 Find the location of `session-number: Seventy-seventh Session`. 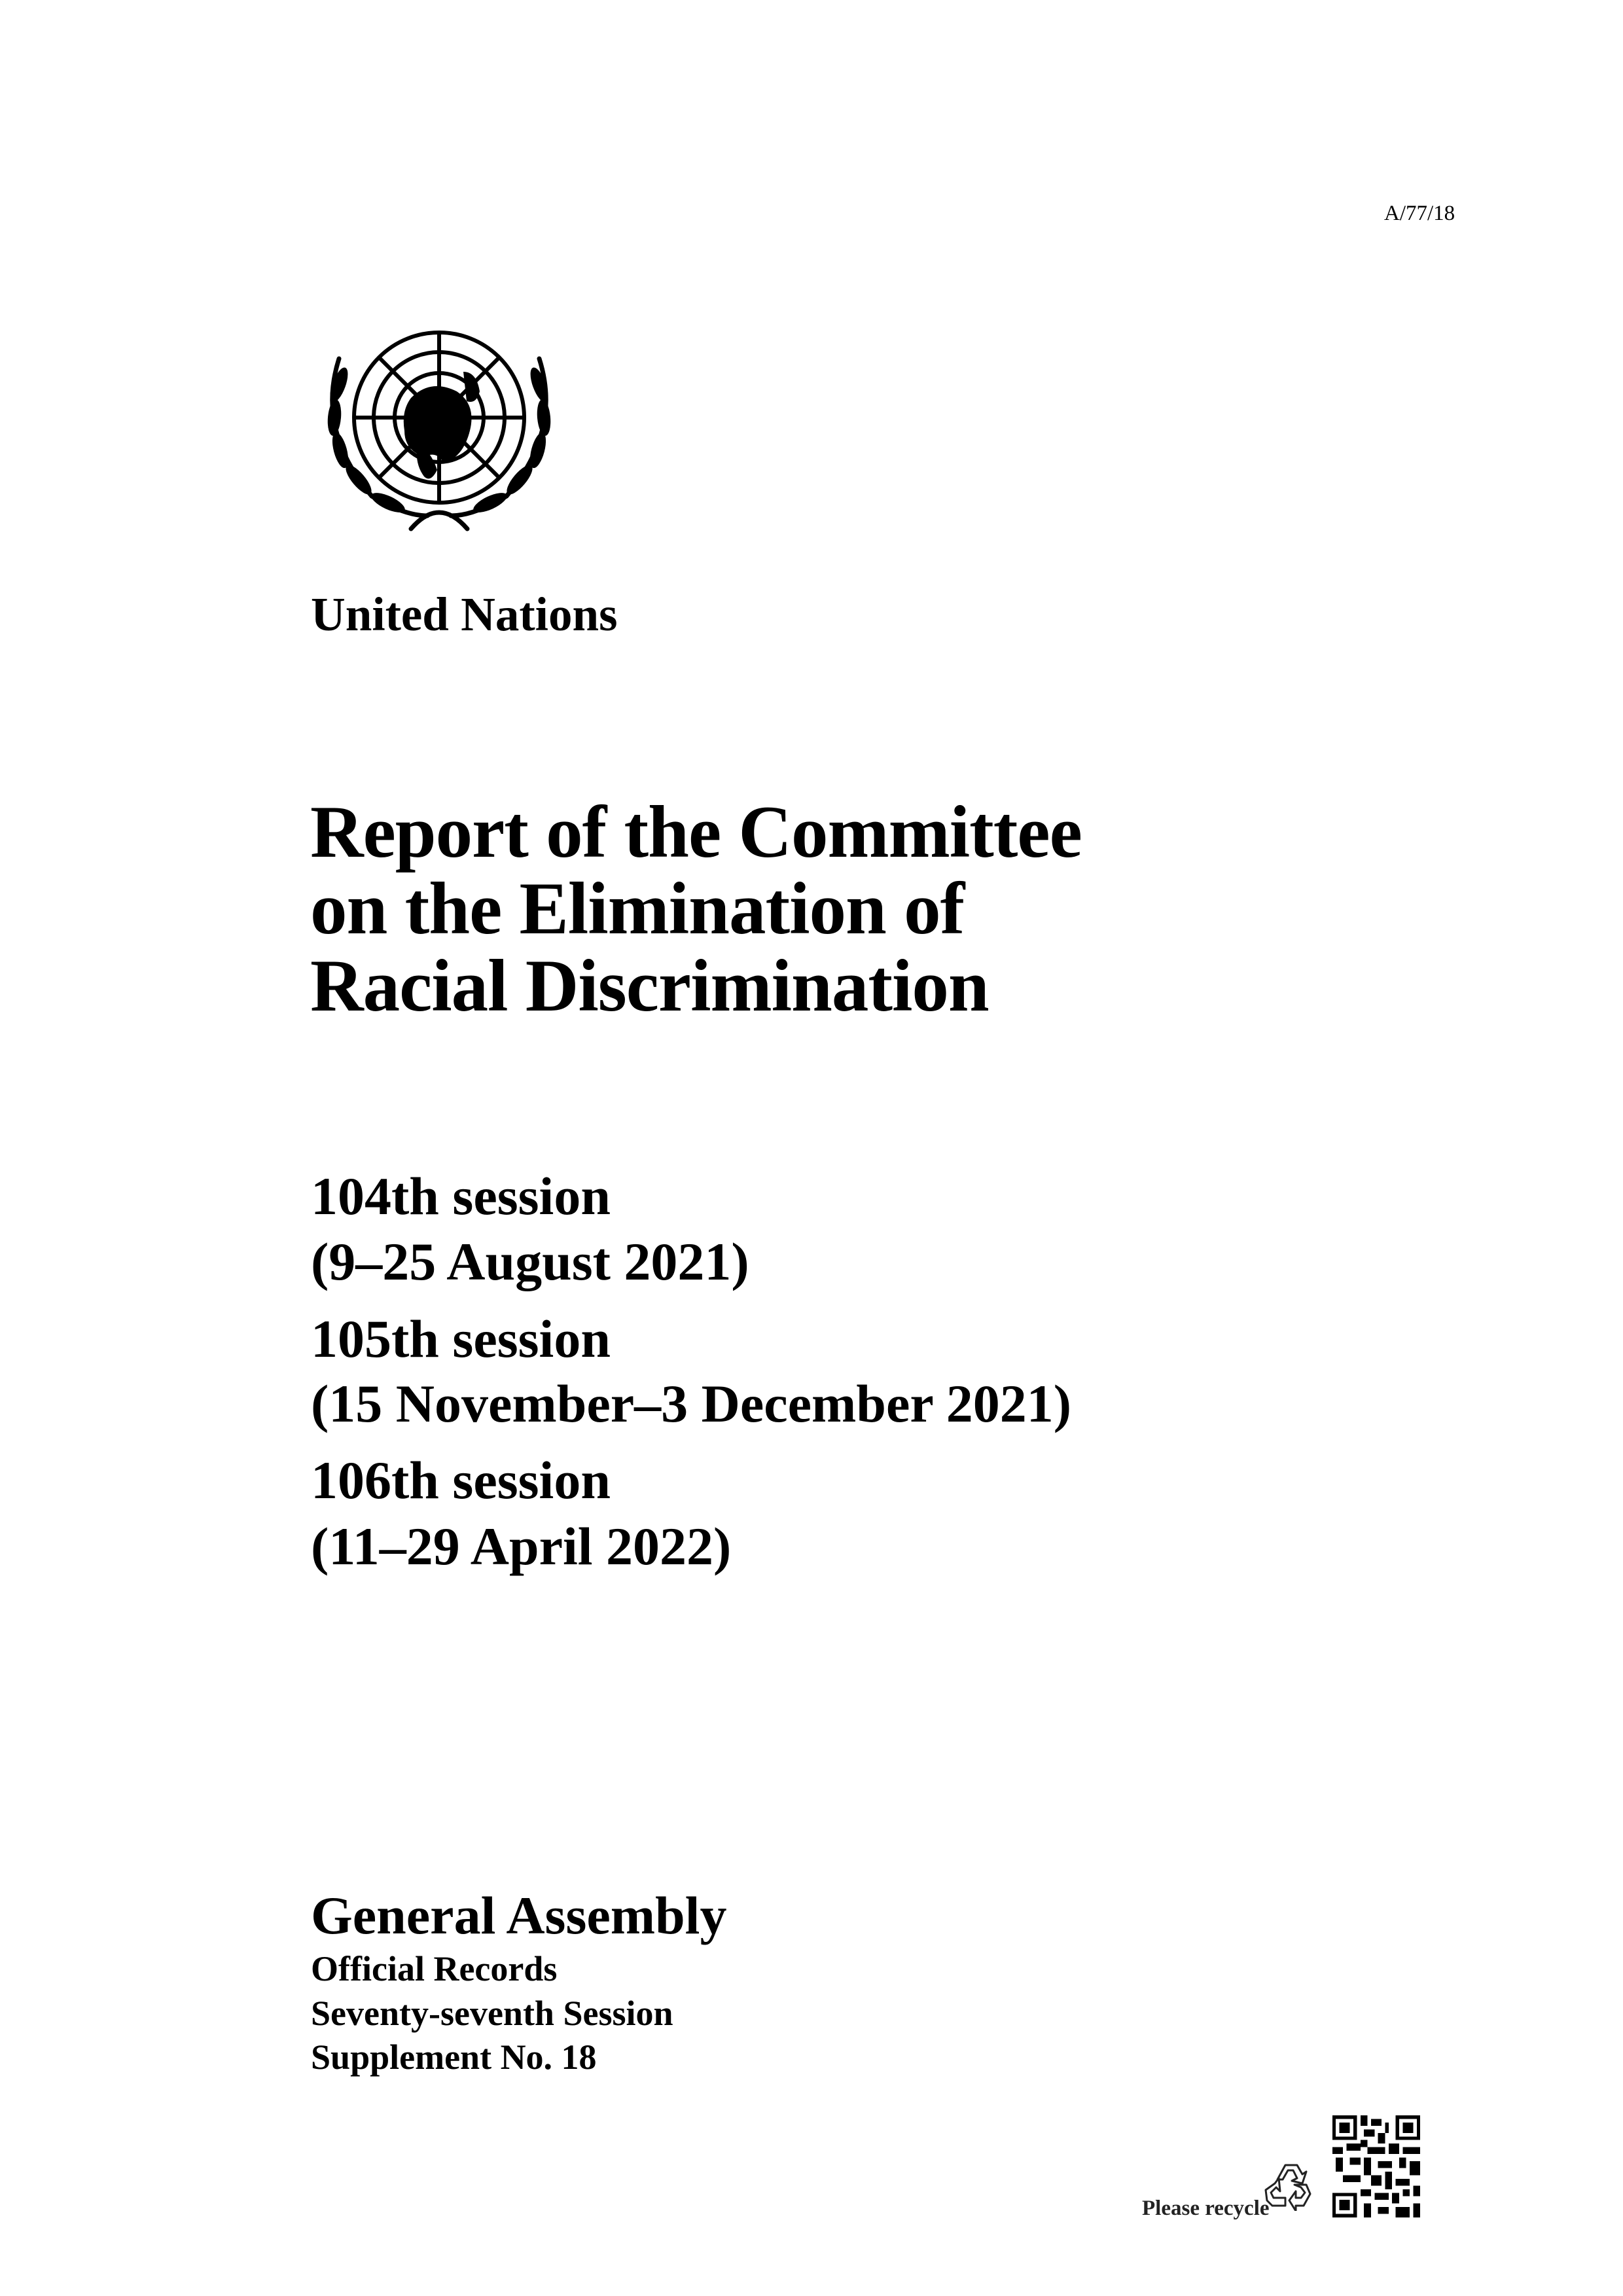

session-number: Seventy-seventh Session is located at coordinates (492, 2013).